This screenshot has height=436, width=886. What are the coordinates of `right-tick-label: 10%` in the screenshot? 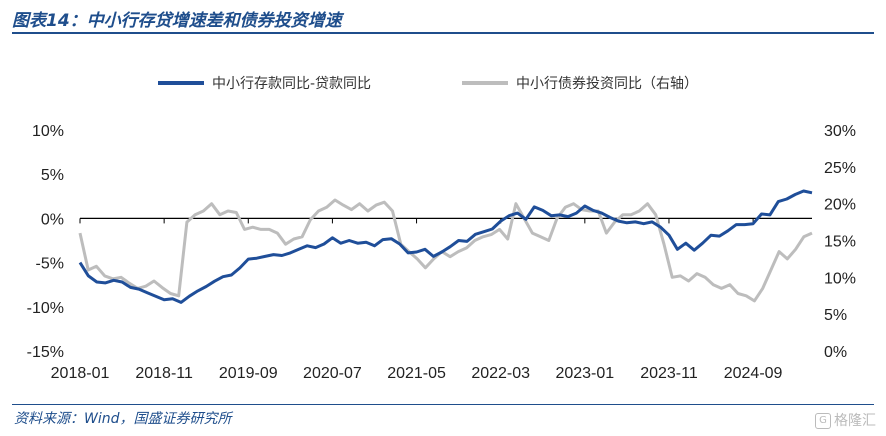 It's located at (840, 278).